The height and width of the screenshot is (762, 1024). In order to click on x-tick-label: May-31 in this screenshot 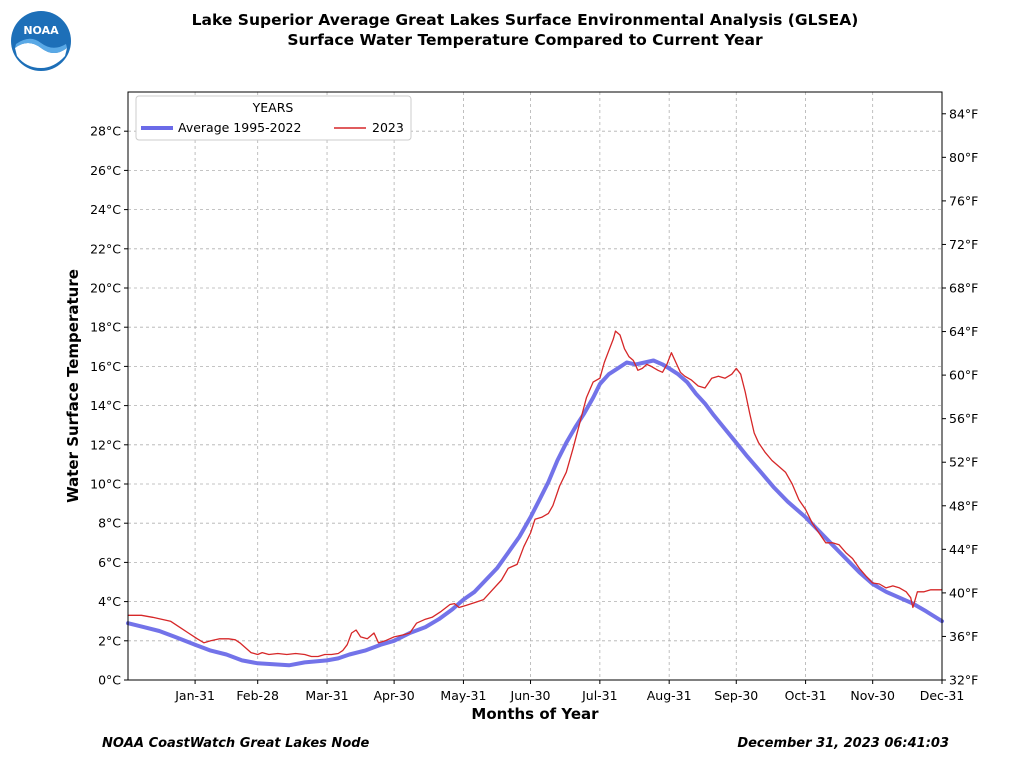, I will do `click(463, 695)`.